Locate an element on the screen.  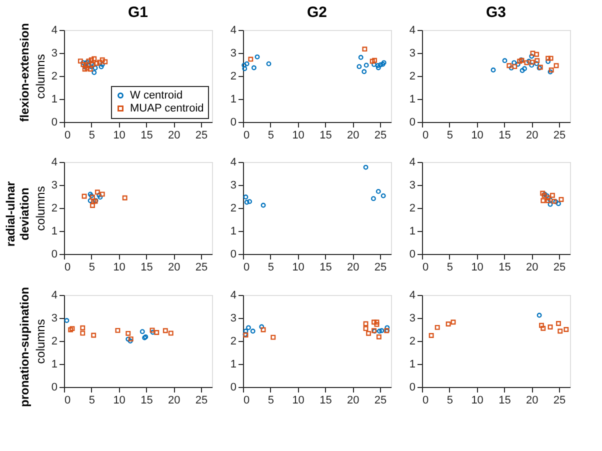
text: flexion-extension is located at coordinates (24, 72).